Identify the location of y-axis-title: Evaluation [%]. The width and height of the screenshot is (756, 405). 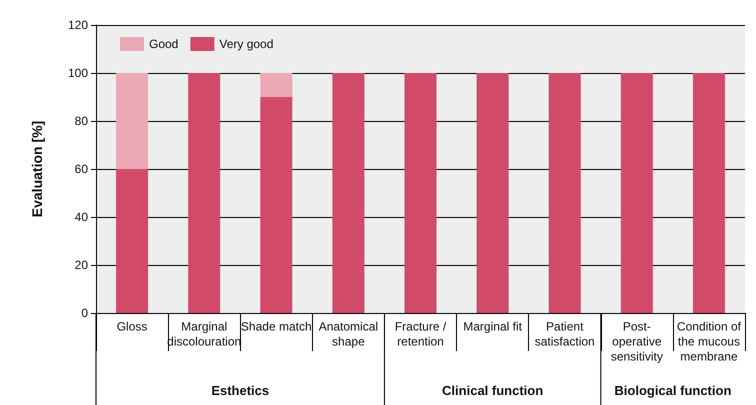
(37, 169).